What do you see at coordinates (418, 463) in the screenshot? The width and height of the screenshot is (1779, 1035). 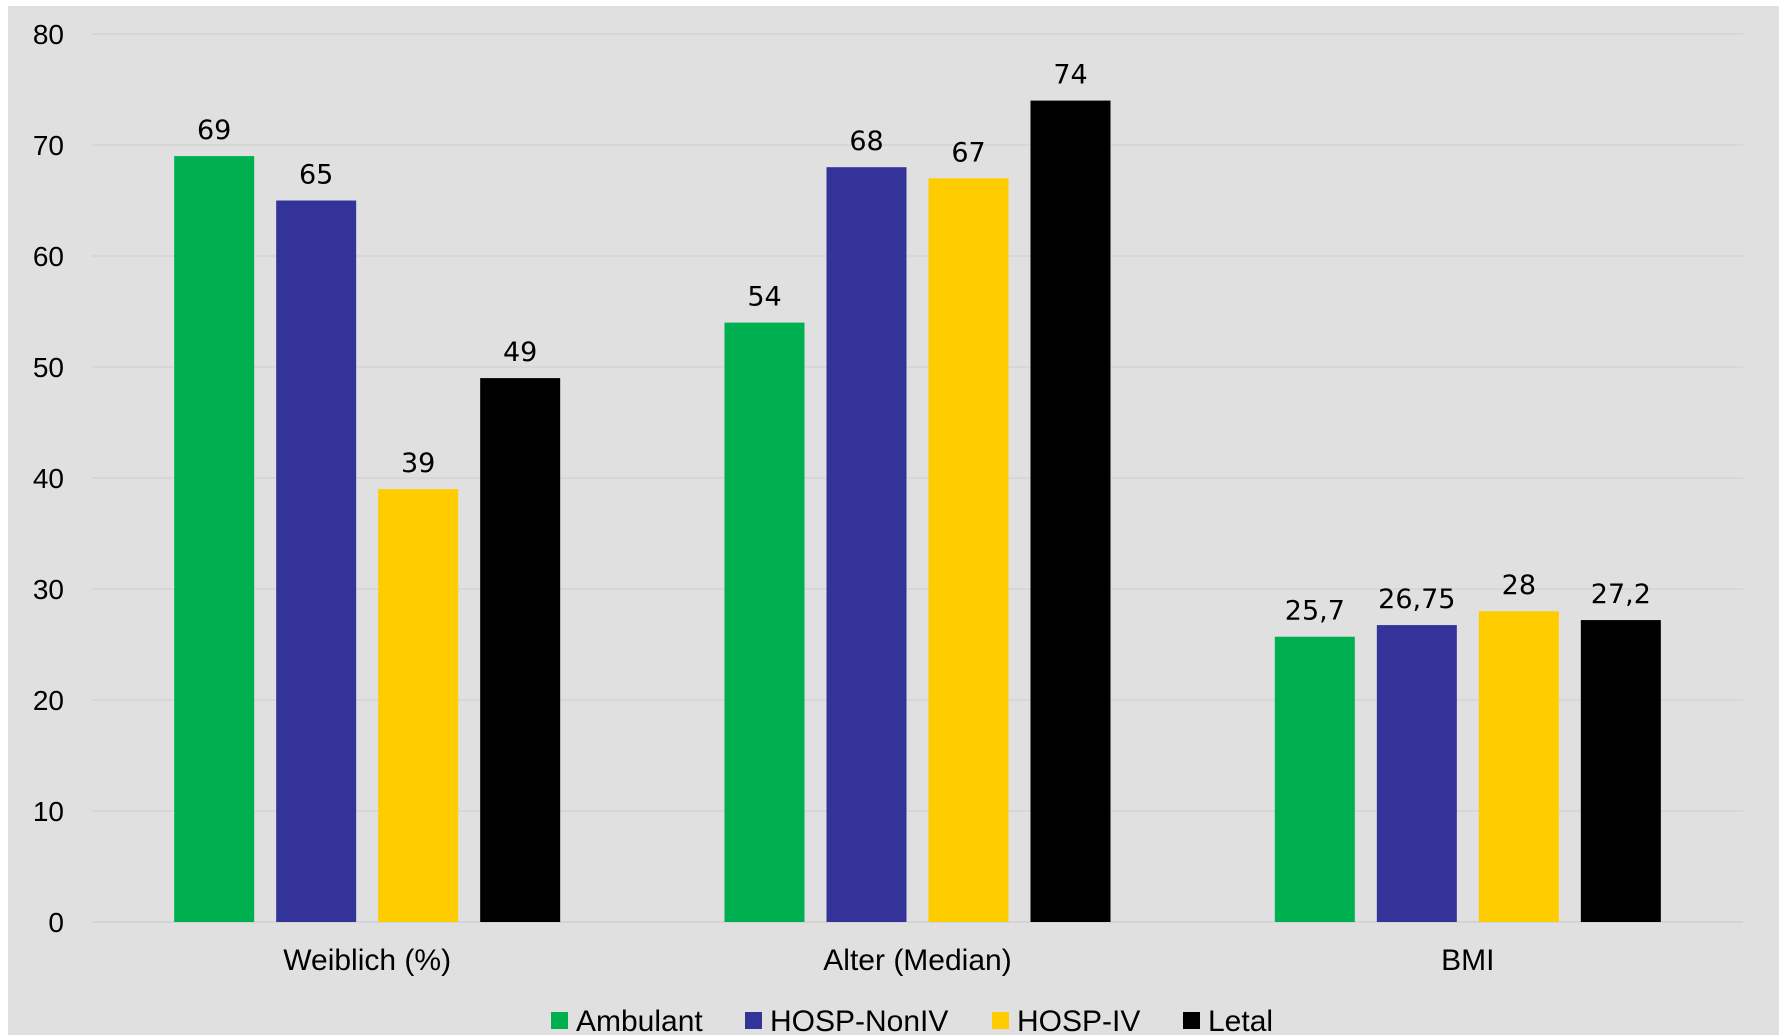 I see `data-label: 39` at bounding box center [418, 463].